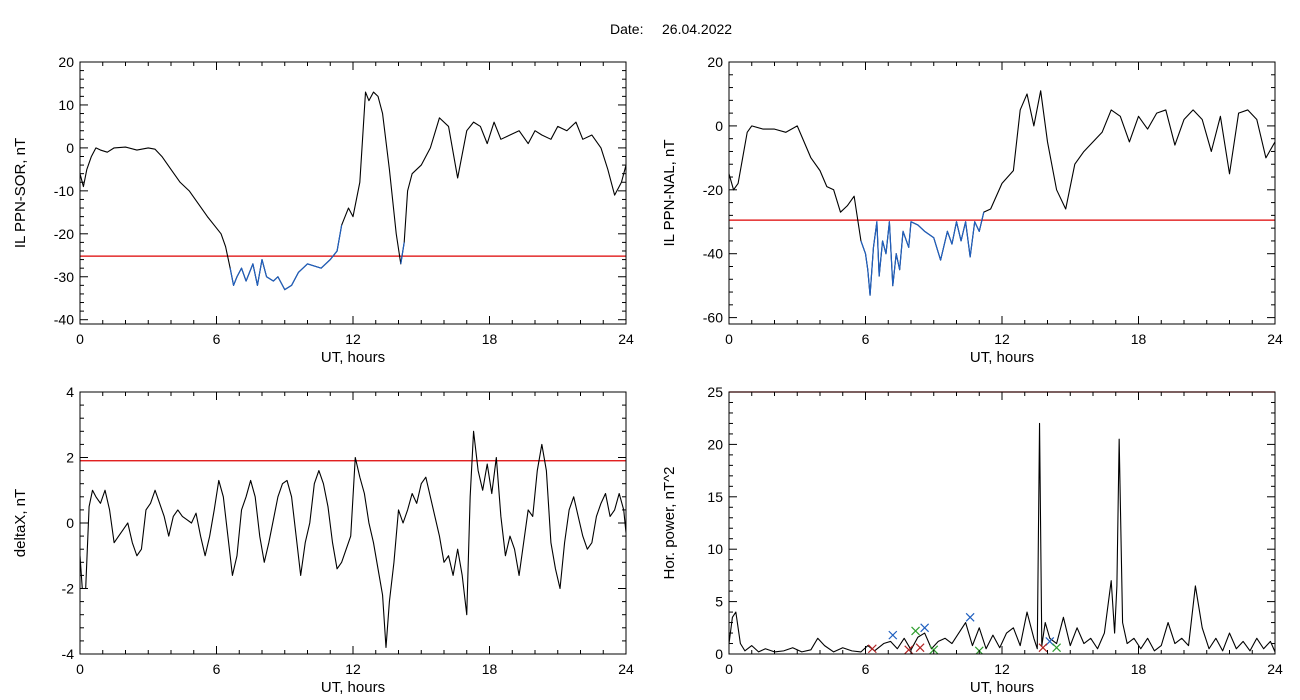 This screenshot has height=700, width=1300. Describe the element at coordinates (70, 458) in the screenshot. I see `y-tick-label: 2` at that location.